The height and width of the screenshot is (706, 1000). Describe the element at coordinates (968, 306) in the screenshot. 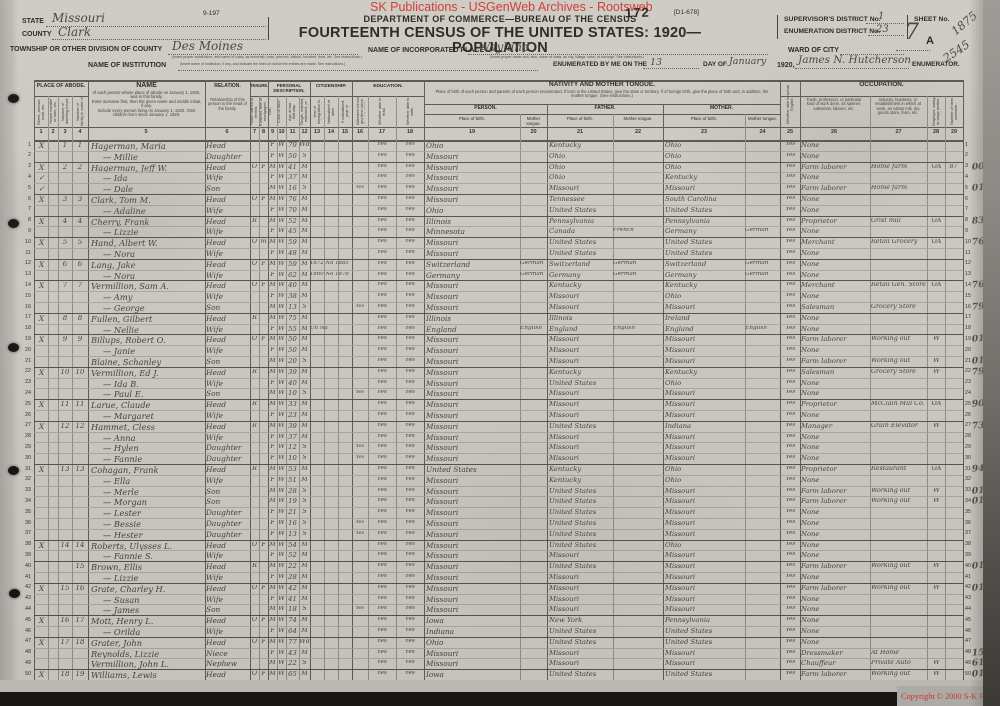

I see `line-number-right: 16` at that location.